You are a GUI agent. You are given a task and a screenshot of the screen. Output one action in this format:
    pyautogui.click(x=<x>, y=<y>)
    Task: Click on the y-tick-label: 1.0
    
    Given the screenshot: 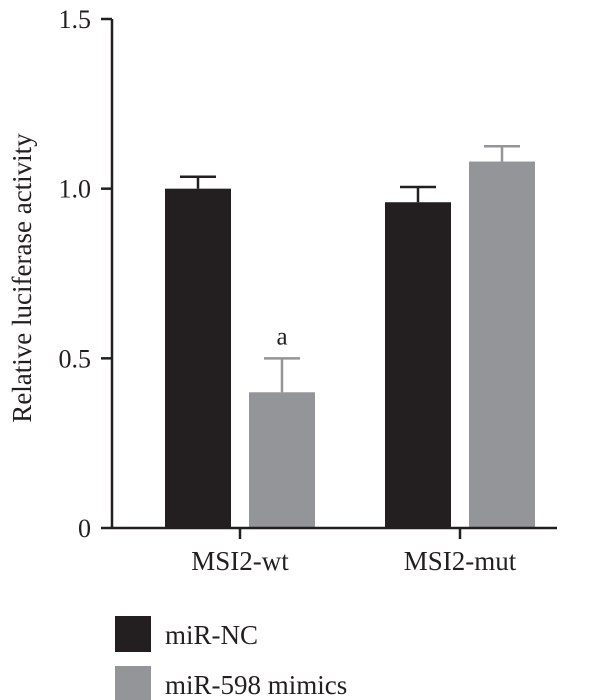 What is the action you would take?
    pyautogui.click(x=75, y=189)
    